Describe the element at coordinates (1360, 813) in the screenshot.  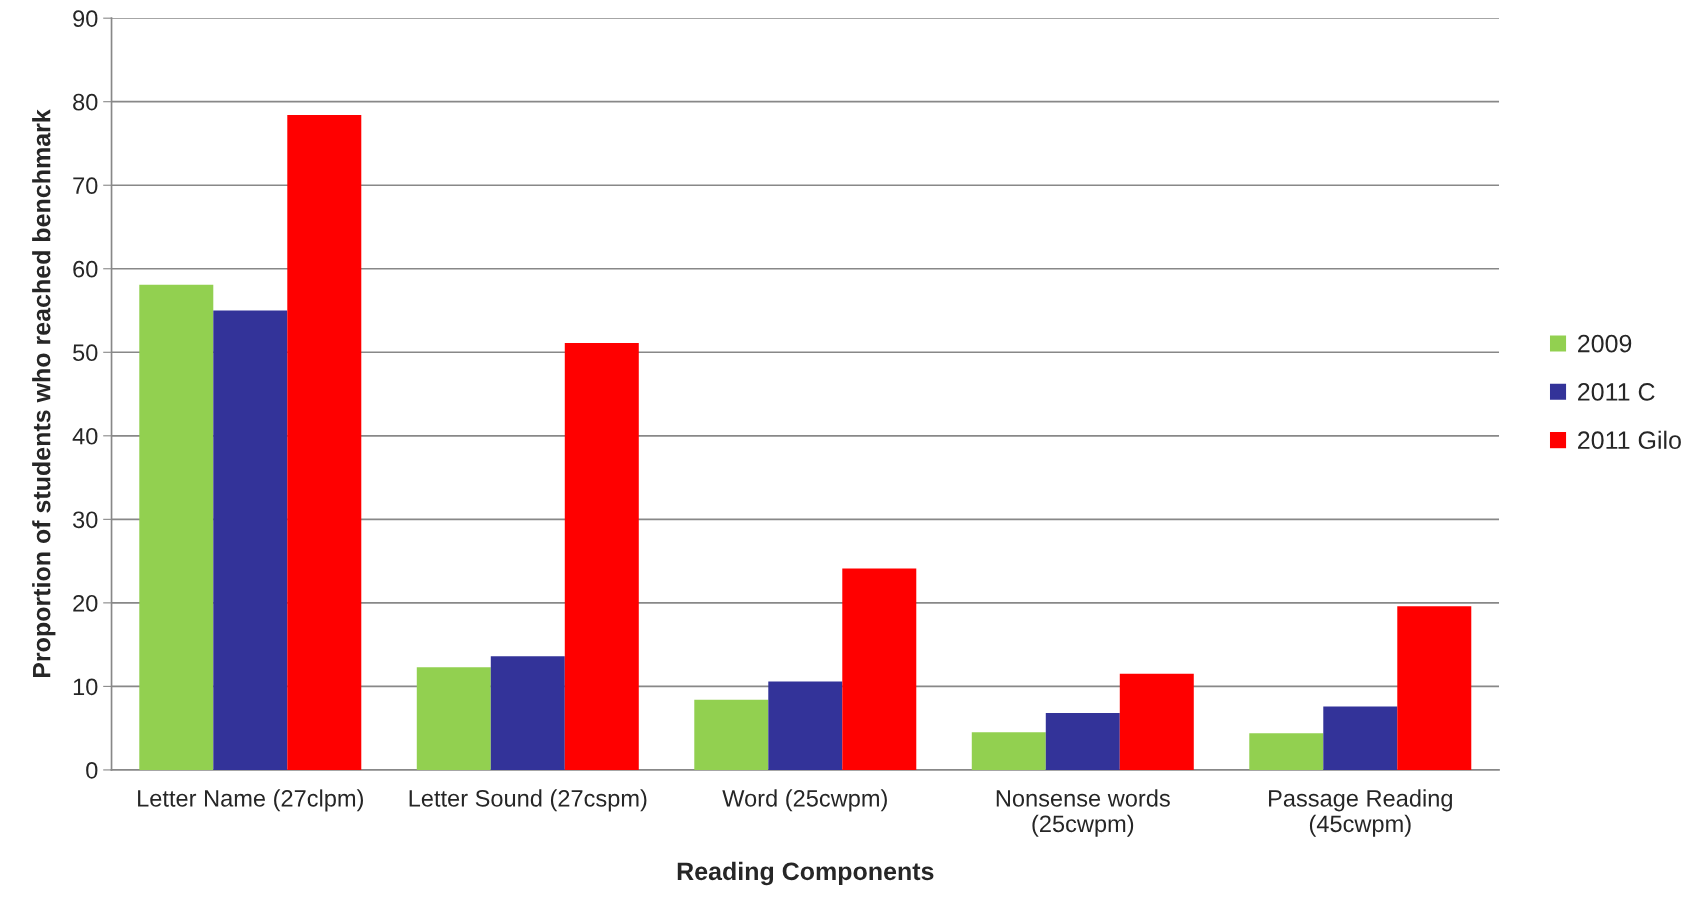
I see `x-tick-label: Passage Reading (45cwpm)` at that location.